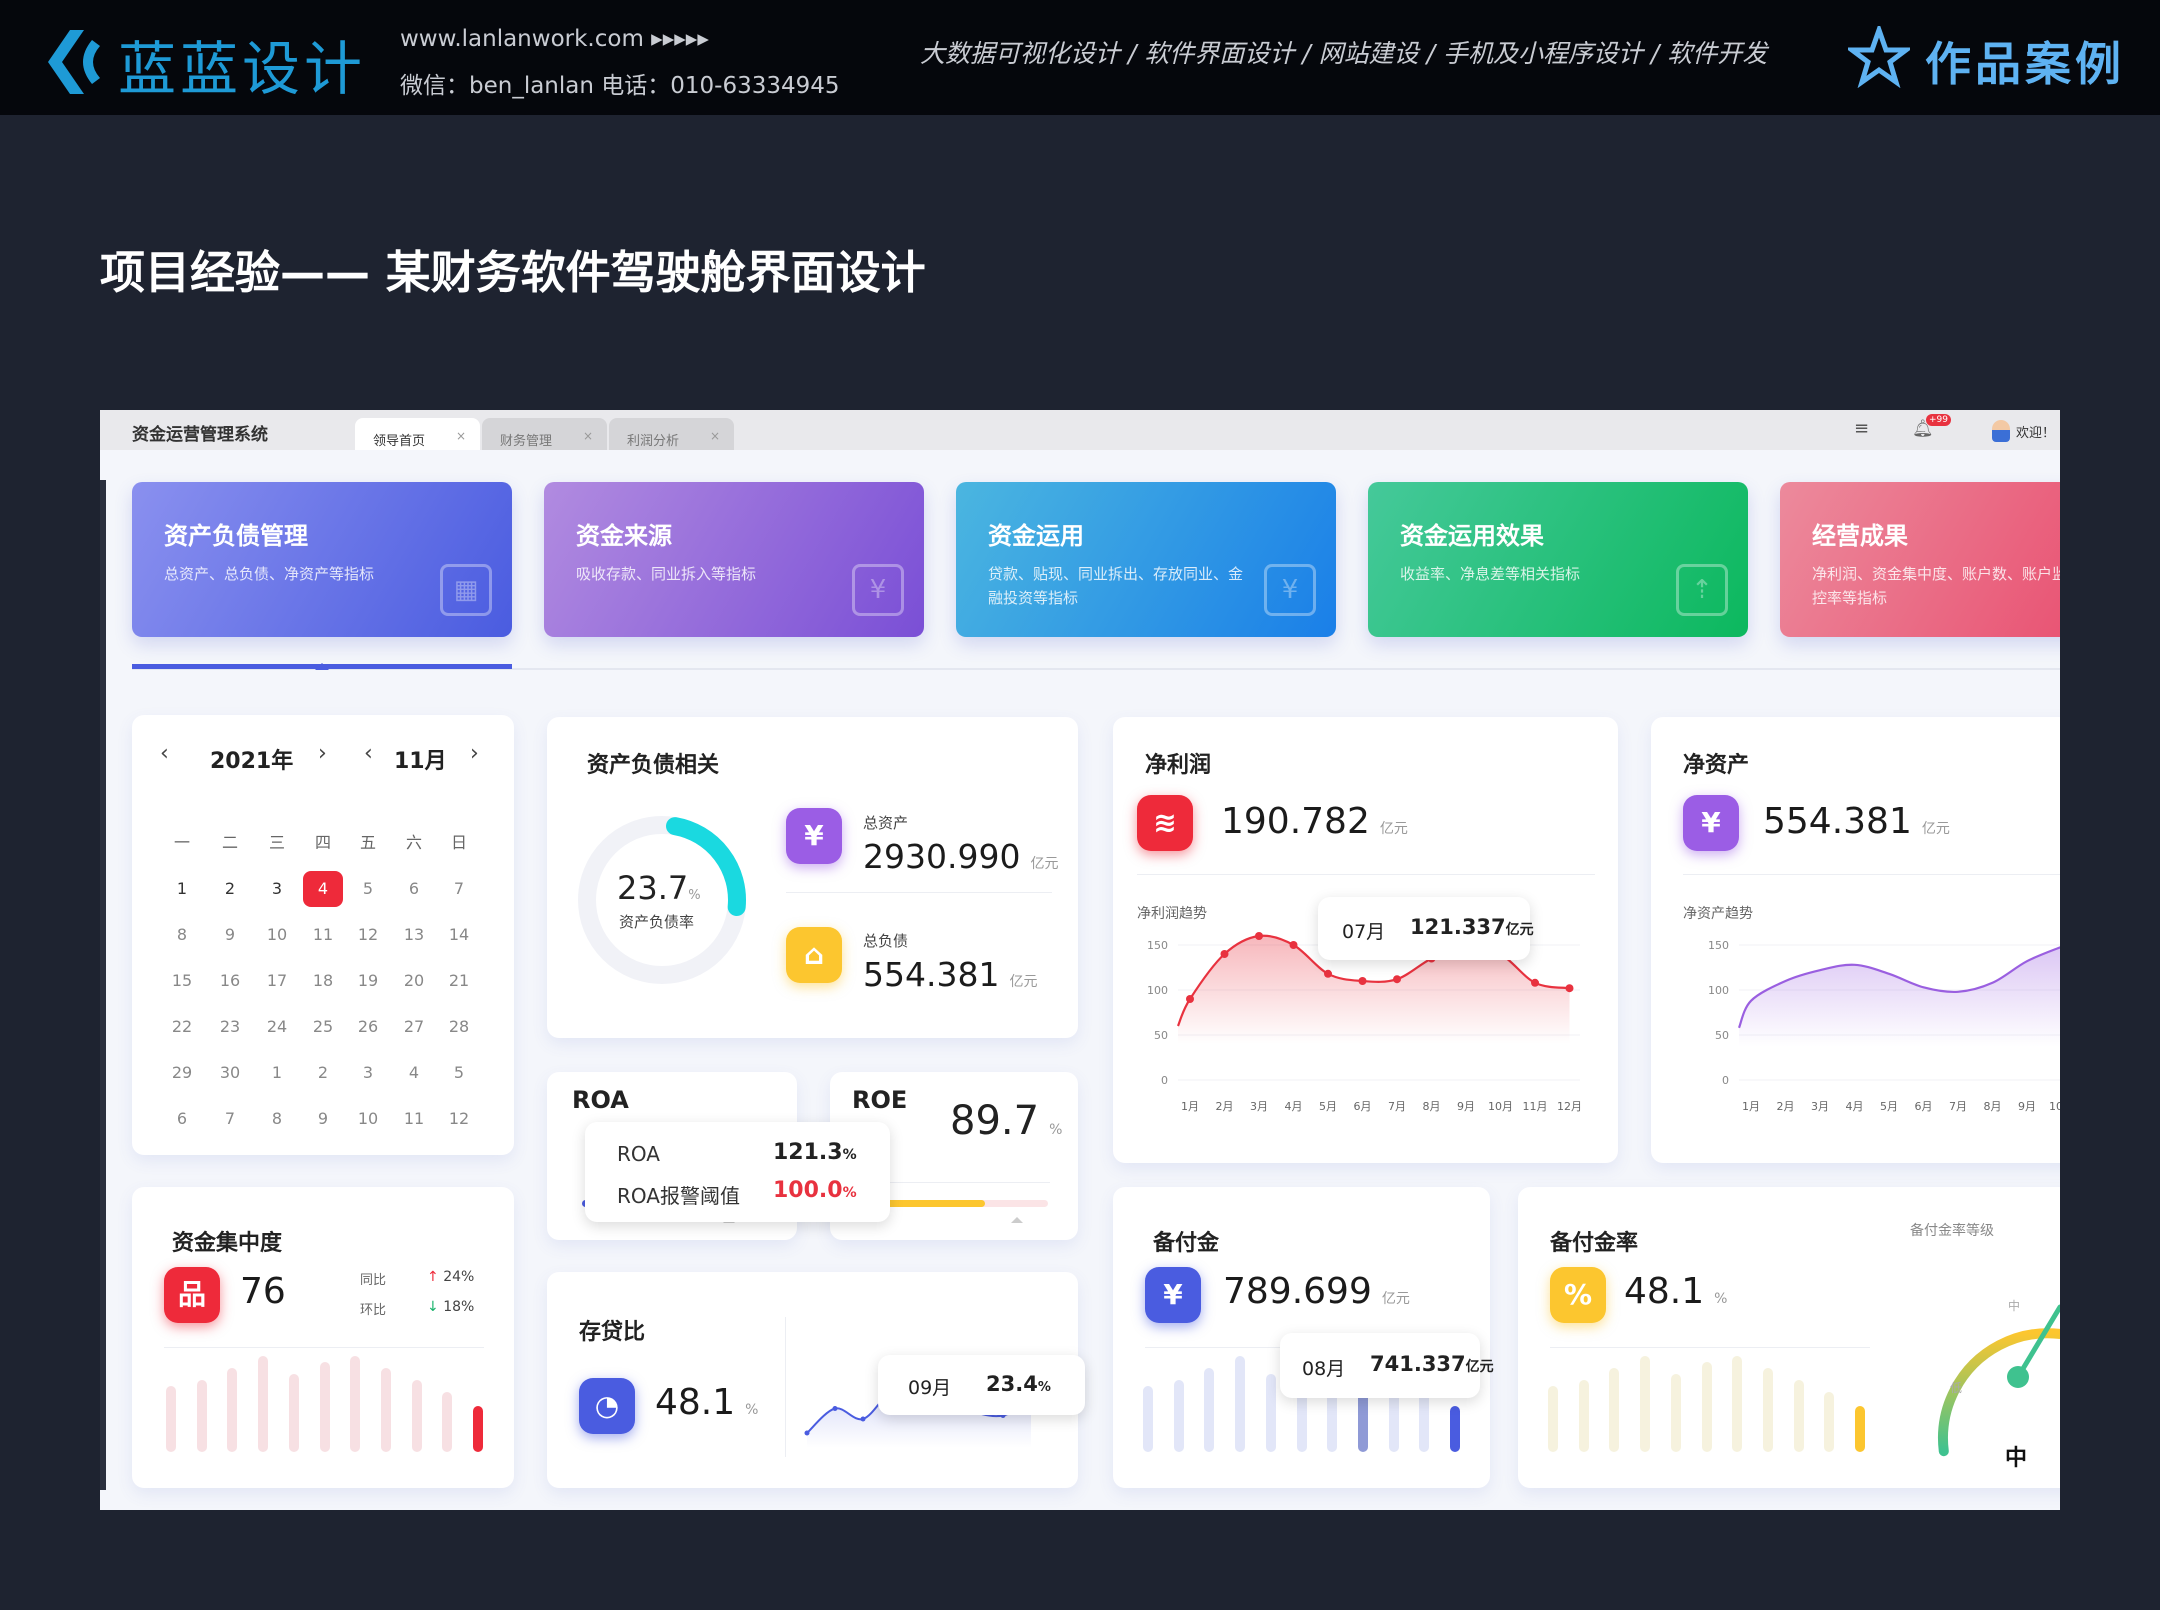 The width and height of the screenshot is (2160, 1610). Describe the element at coordinates (276, 842) in the screenshot. I see `weekday-label: 三` at that location.